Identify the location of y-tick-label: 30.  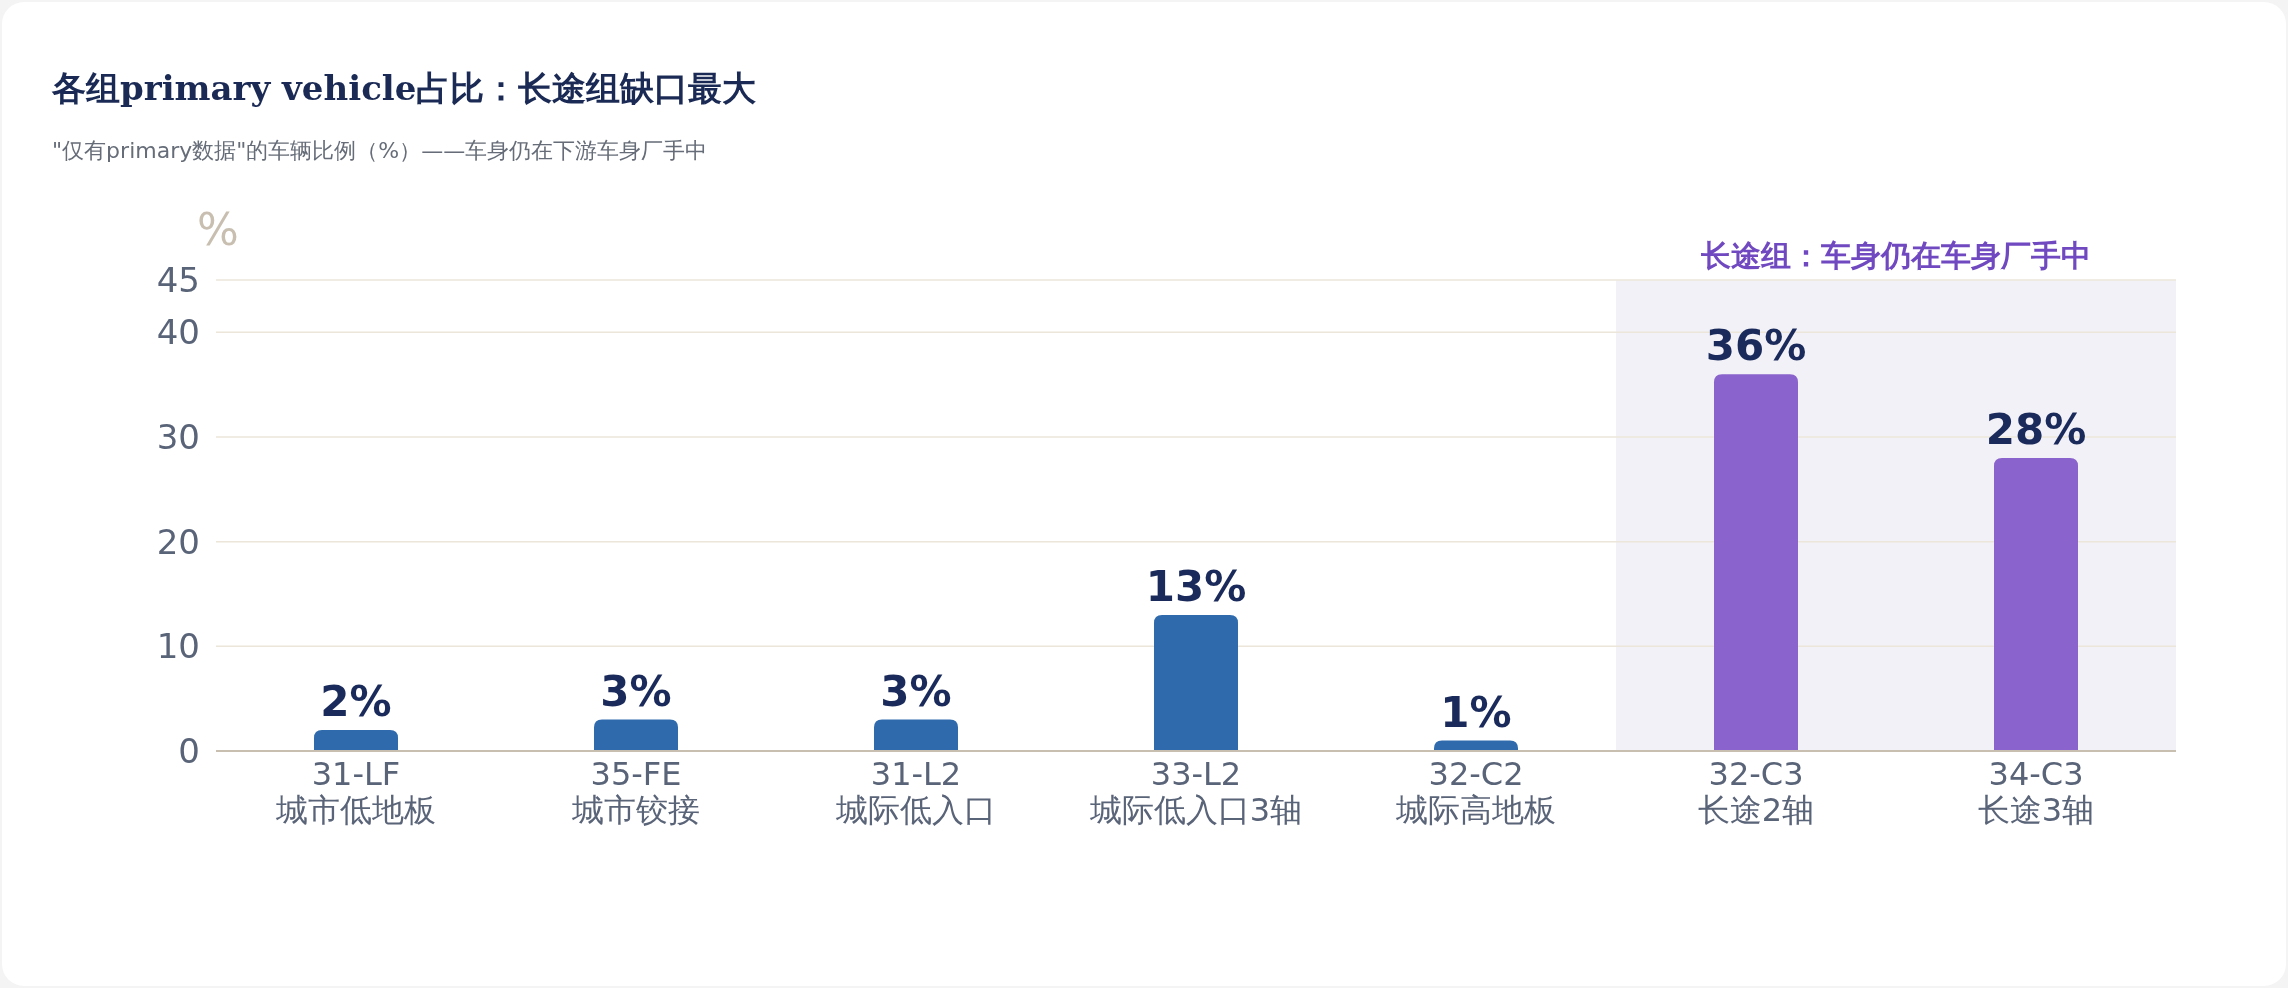
(178, 437).